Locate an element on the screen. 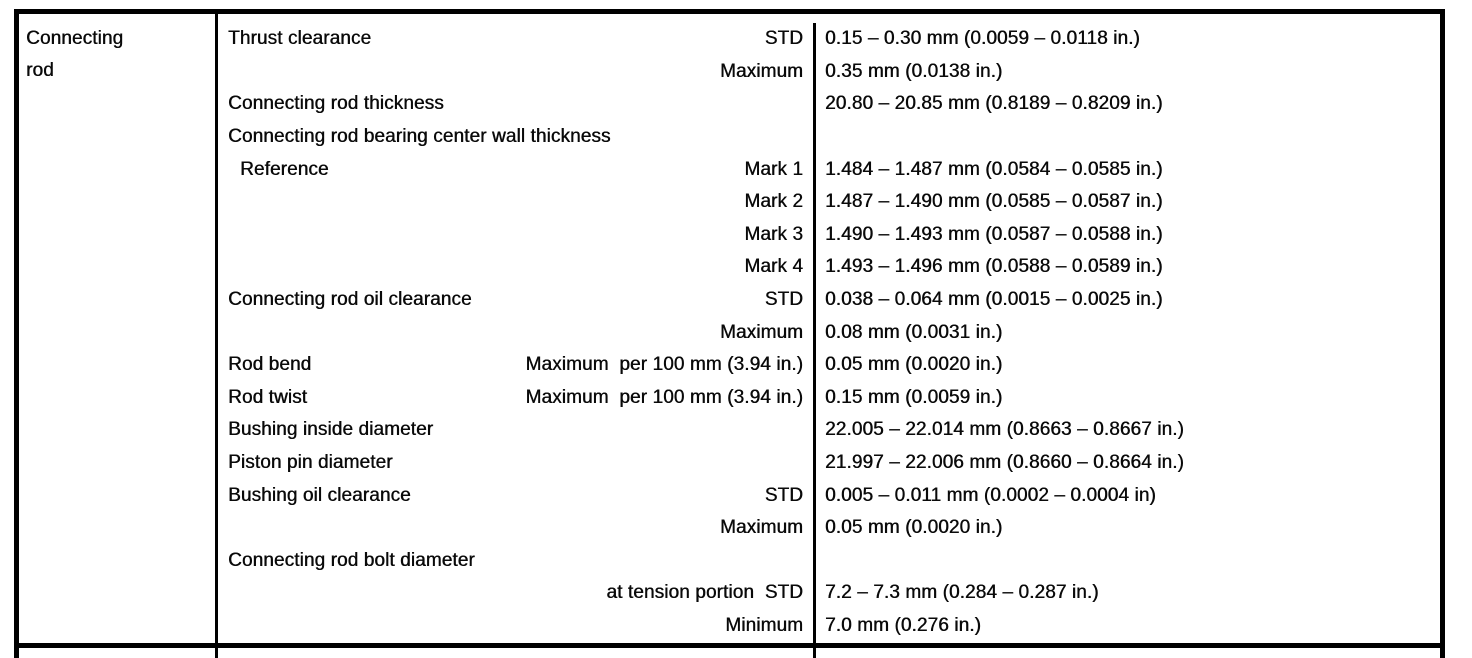 The height and width of the screenshot is (658, 1472). spec-item-label: Connecting rod thickness is located at coordinates (336, 104).